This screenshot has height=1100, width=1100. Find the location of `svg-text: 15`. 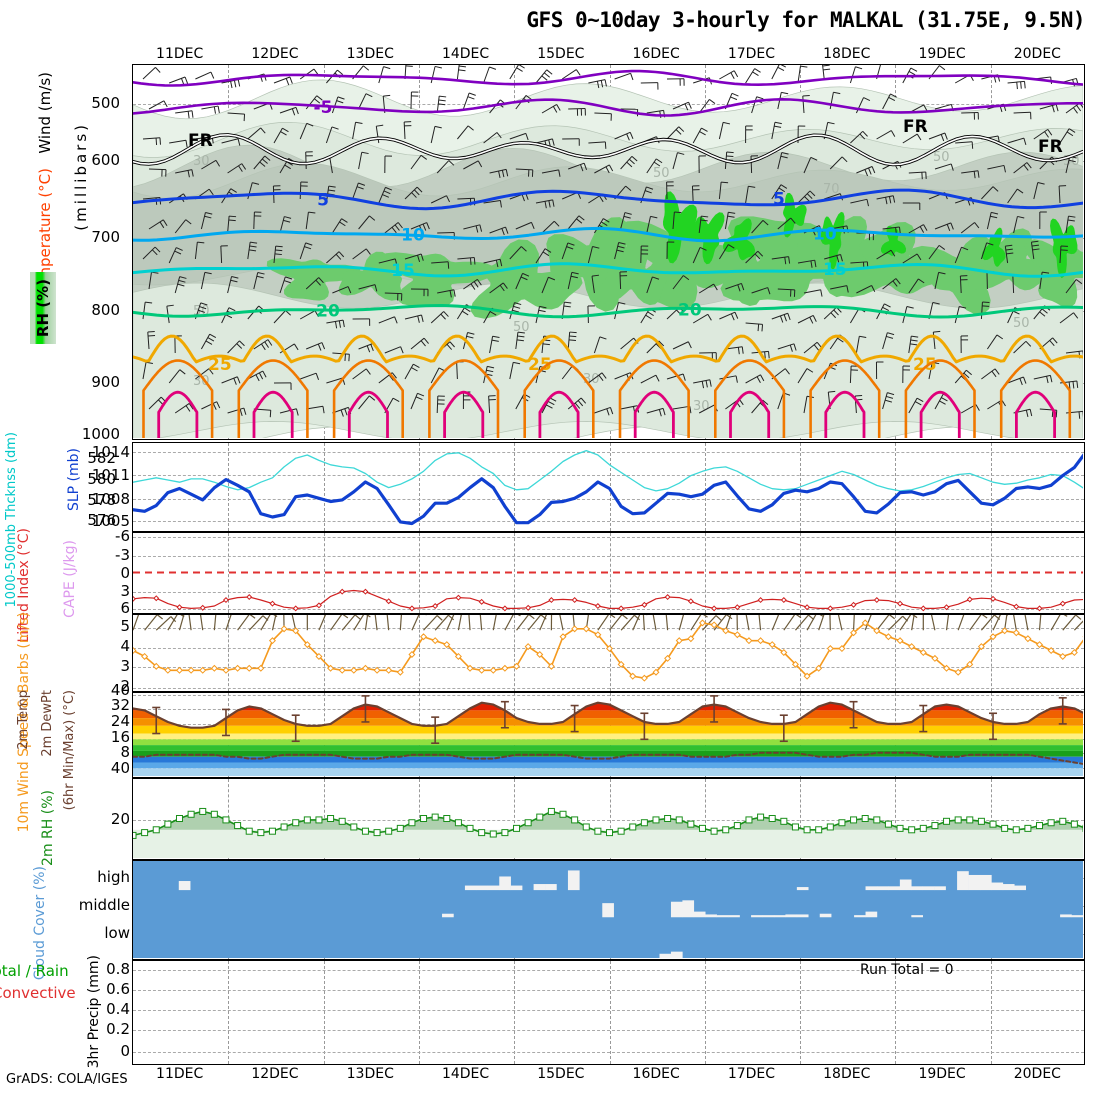

svg-text: 15 is located at coordinates (835, 270).